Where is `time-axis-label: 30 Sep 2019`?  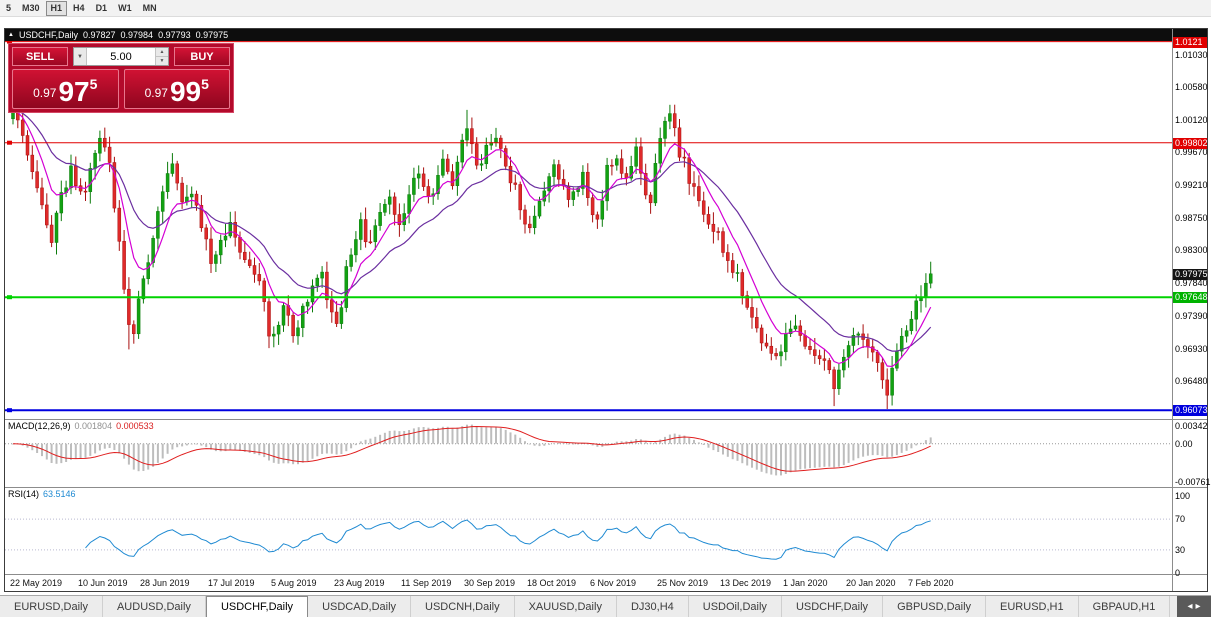 time-axis-label: 30 Sep 2019 is located at coordinates (490, 583).